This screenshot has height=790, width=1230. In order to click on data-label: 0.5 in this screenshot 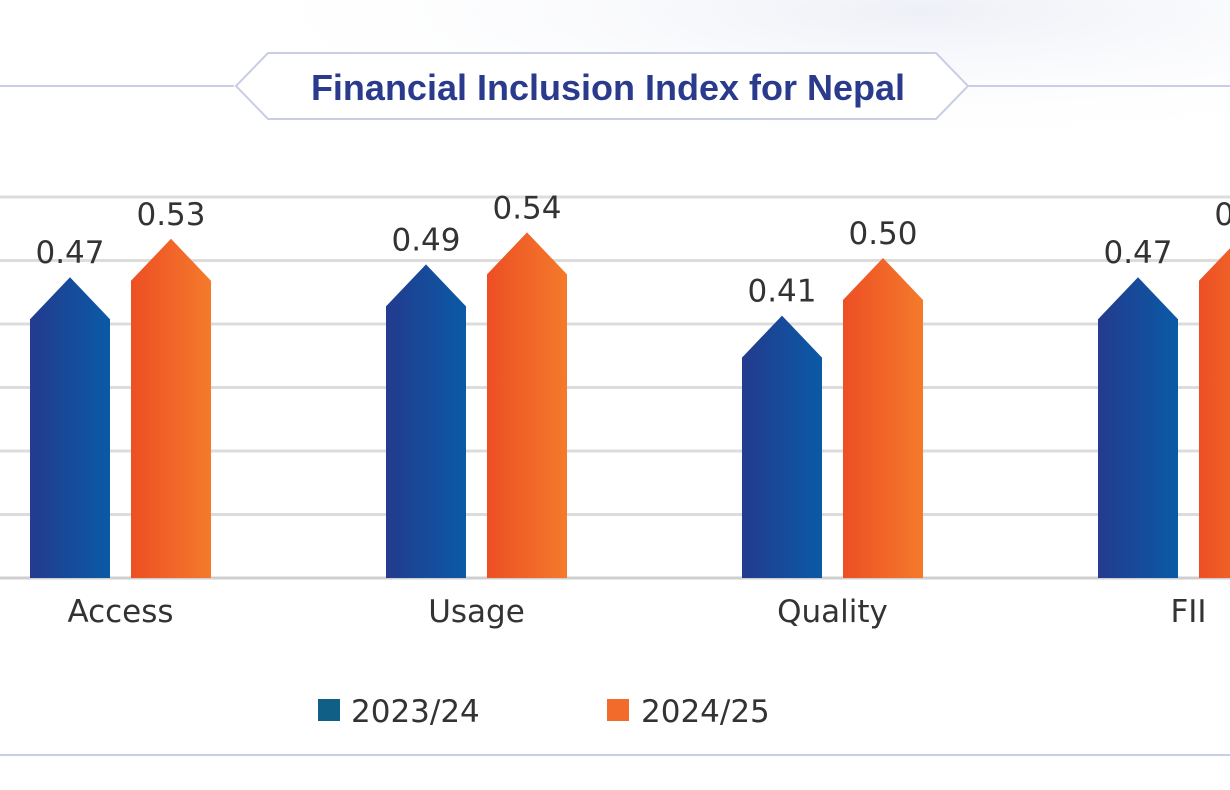, I will do `click(1222, 215)`.